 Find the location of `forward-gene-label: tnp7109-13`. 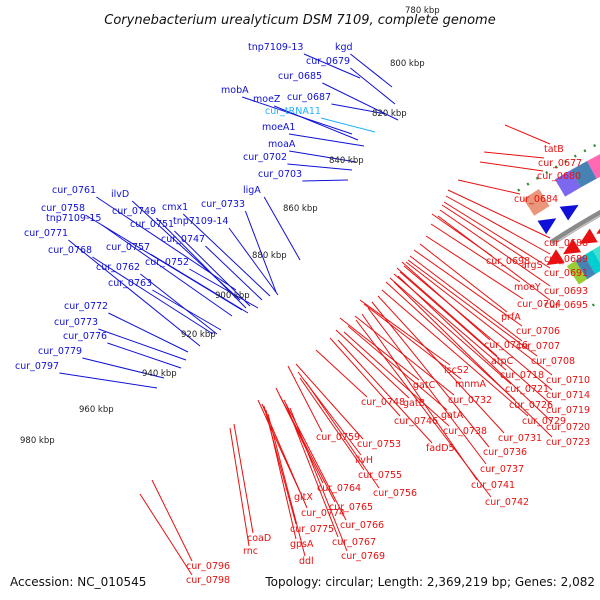

forward-gene-label: tnp7109-13 is located at coordinates (275, 47).